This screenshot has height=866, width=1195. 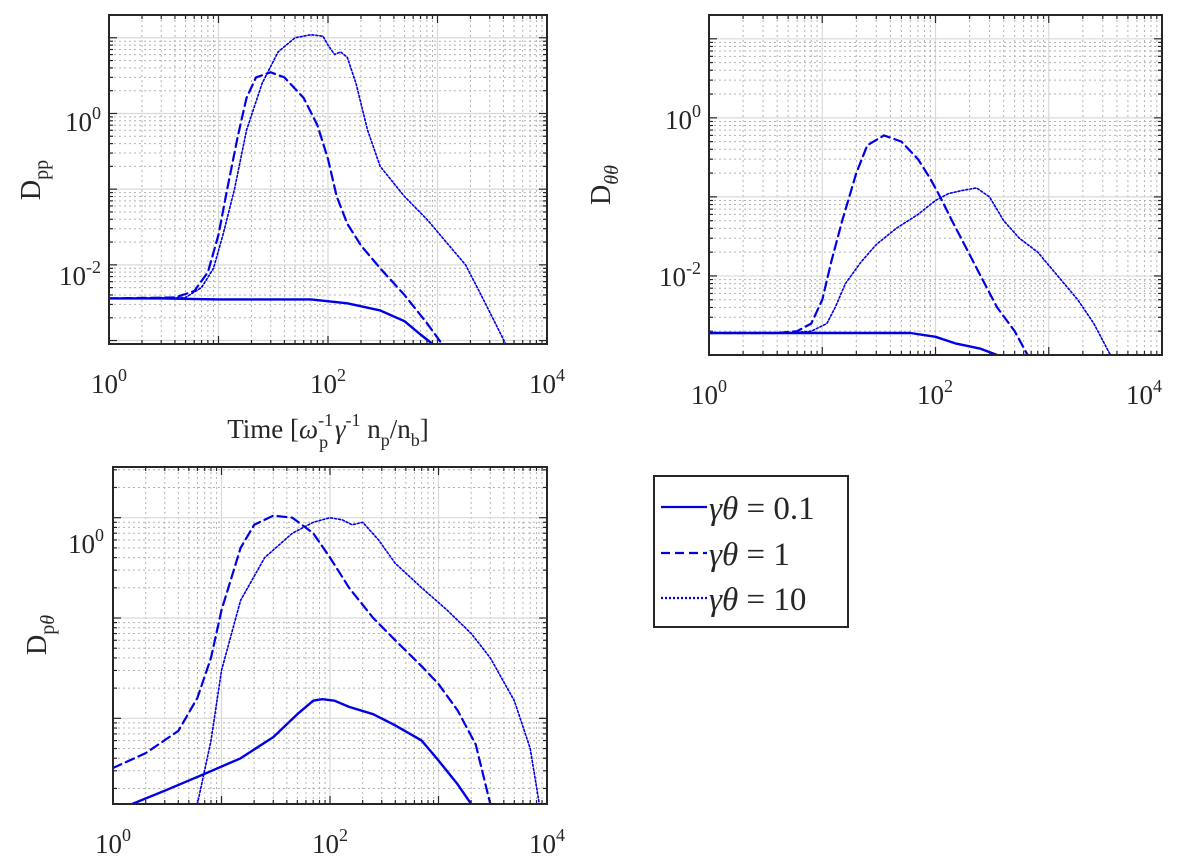 I want to click on dthth-ytick-label-0: 10⁰, so click(x=683, y=118).